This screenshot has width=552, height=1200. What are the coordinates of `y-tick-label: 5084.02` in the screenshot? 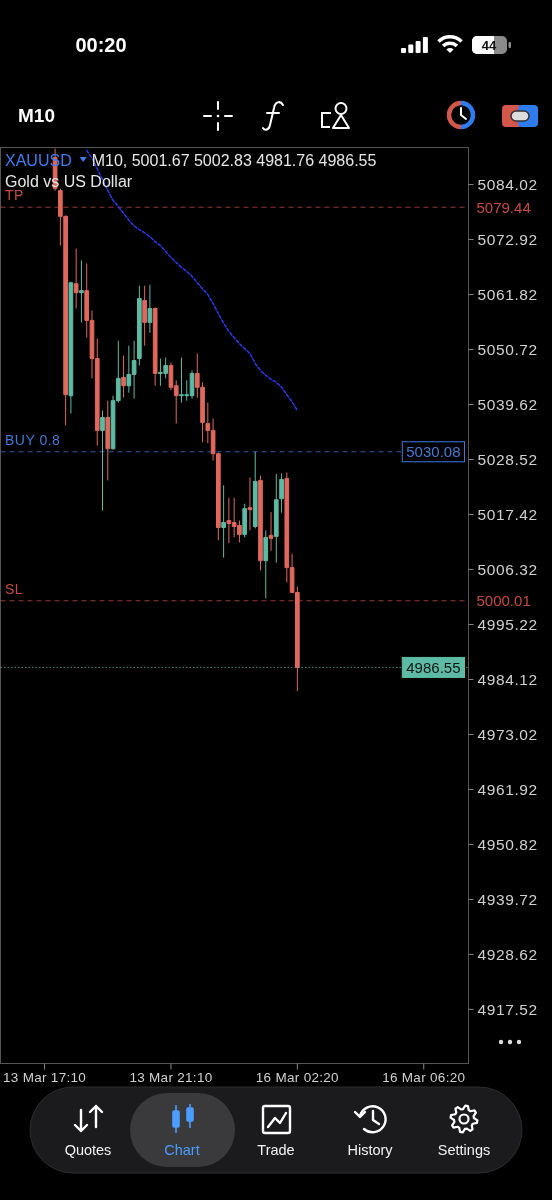 It's located at (507, 185).